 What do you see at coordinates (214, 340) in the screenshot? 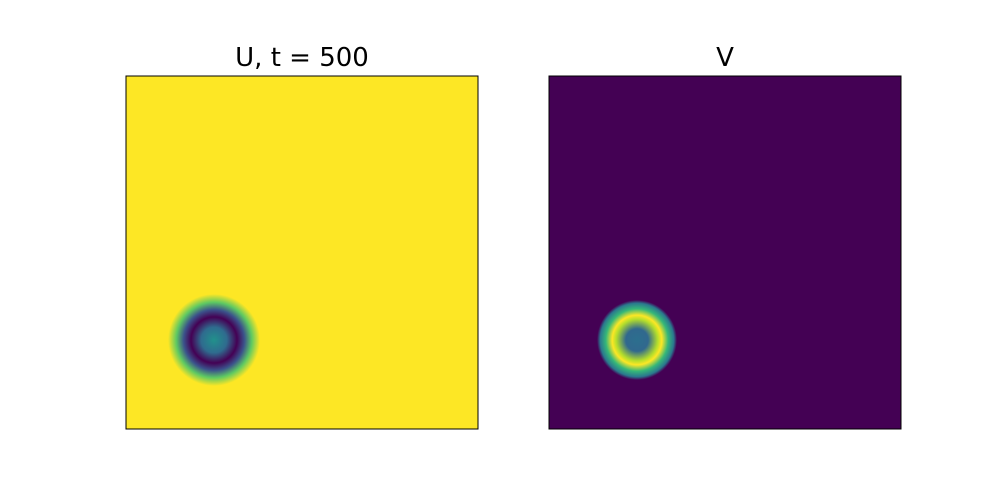
I see `heatmap-u-ring` at bounding box center [214, 340].